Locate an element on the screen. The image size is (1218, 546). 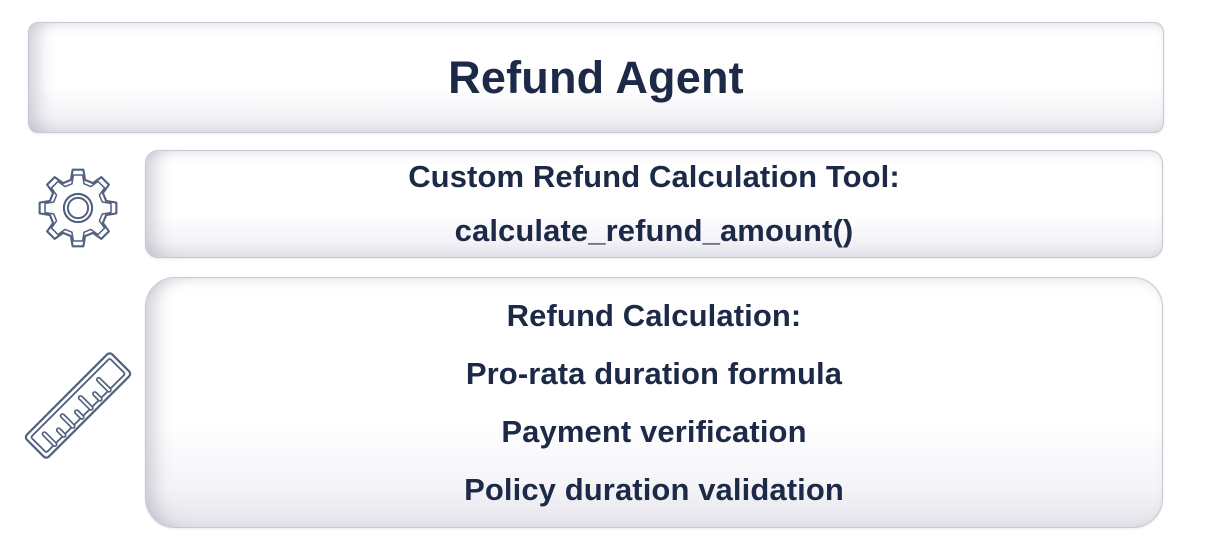
capability-line: Refund Calculation: is located at coordinates (654, 315).